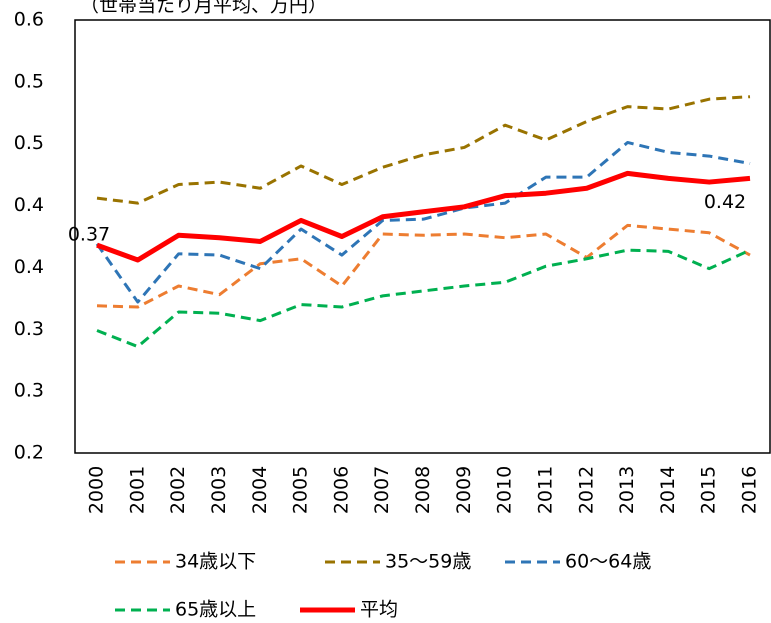  I want to click on legend-label: 65歳以上, so click(215, 610).